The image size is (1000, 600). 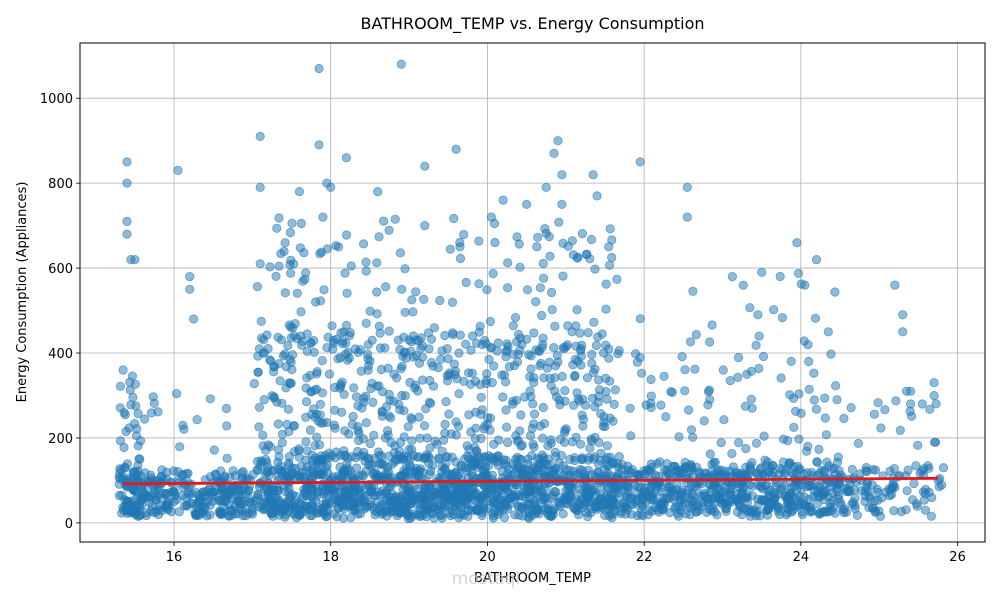 What do you see at coordinates (60, 354) in the screenshot?
I see `y-tick-label: 400` at bounding box center [60, 354].